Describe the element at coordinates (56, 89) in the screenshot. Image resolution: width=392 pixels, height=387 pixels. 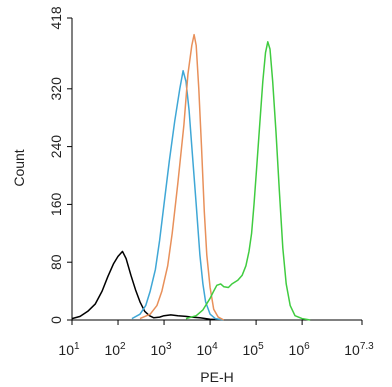
I see `y-tick-label: 320` at that location.